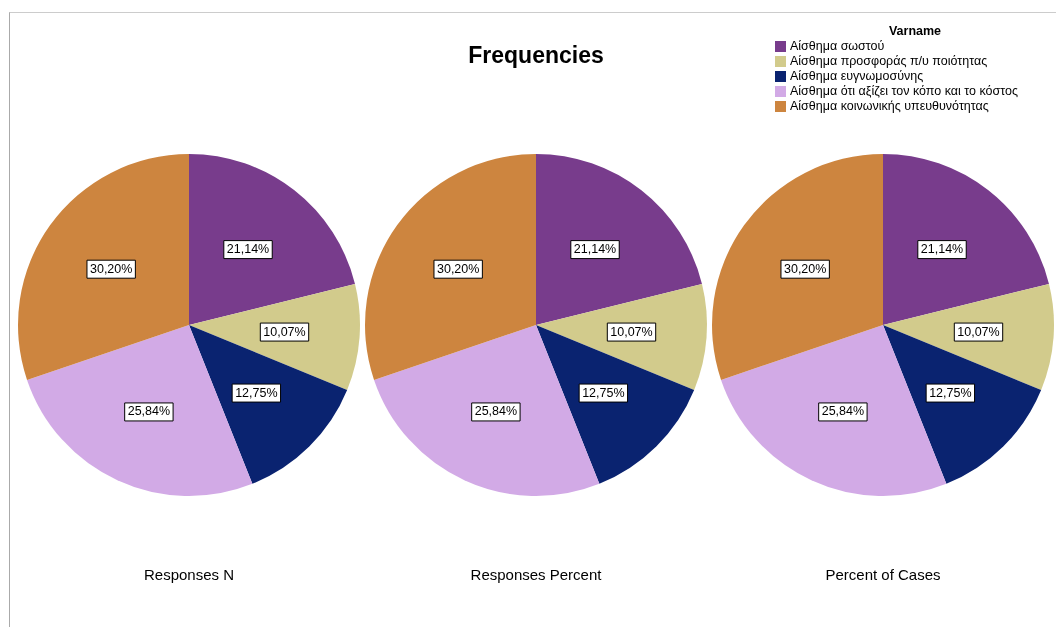 The height and width of the screenshot is (627, 1056). What do you see at coordinates (837, 46) in the screenshot?
I see `legend-label: Αίσθημα σωστού` at bounding box center [837, 46].